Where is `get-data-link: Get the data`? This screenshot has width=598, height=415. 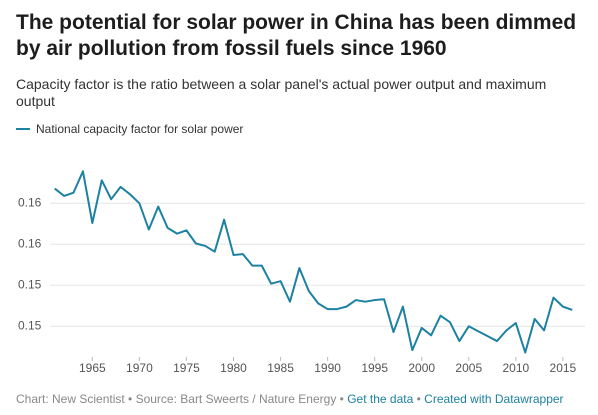 get-data-link: Get the data is located at coordinates (380, 399).